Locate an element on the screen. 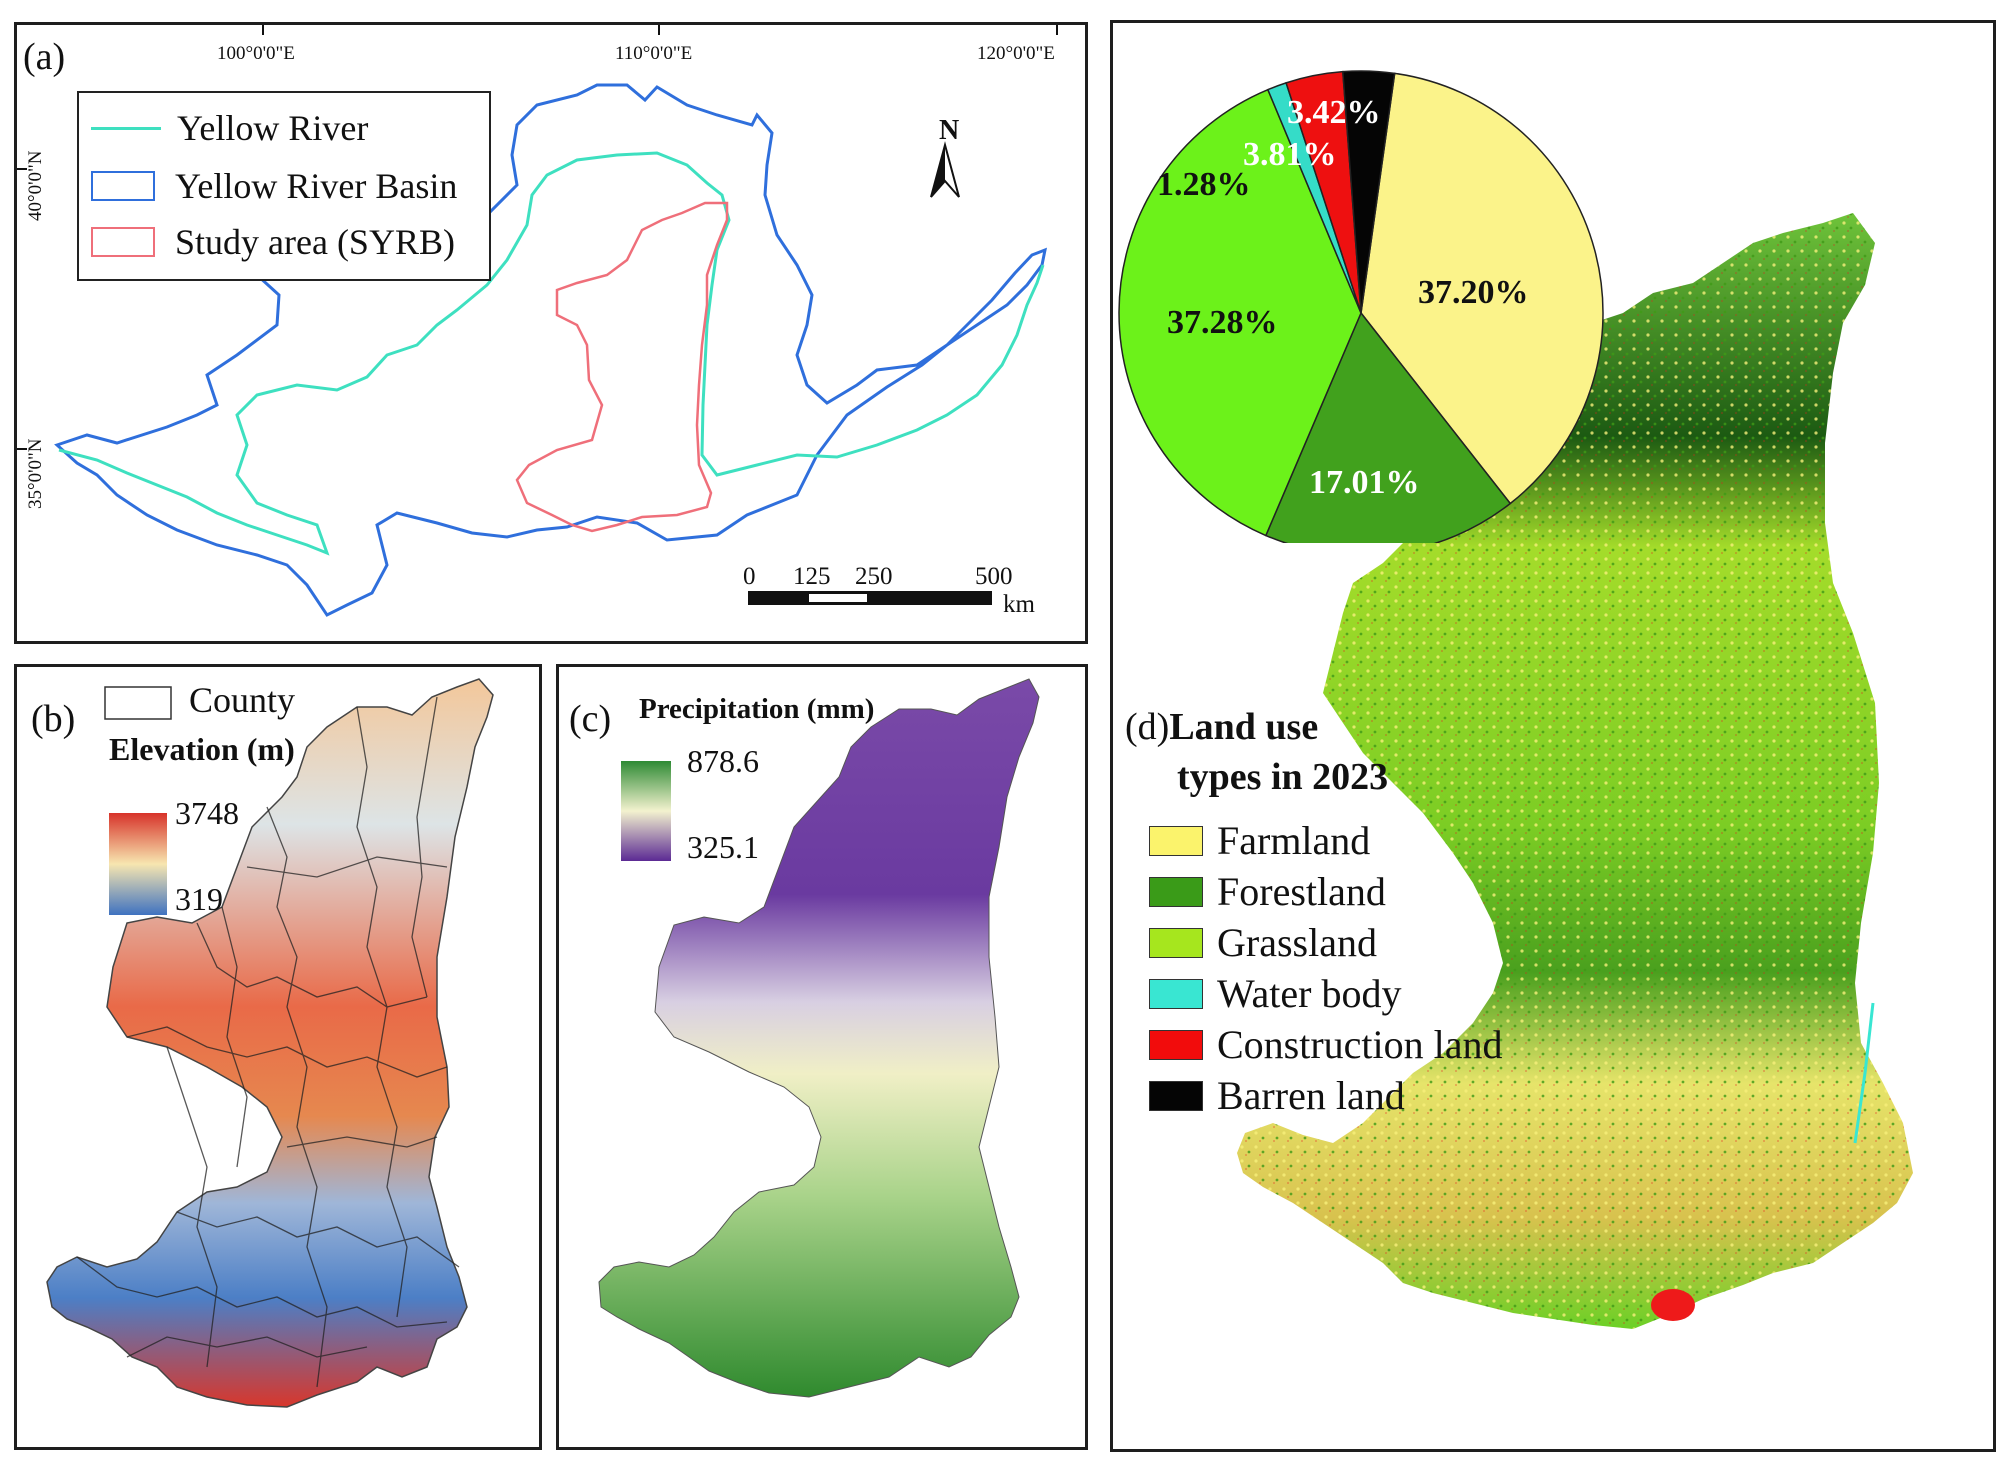  elevation-map is located at coordinates (270, 1043).